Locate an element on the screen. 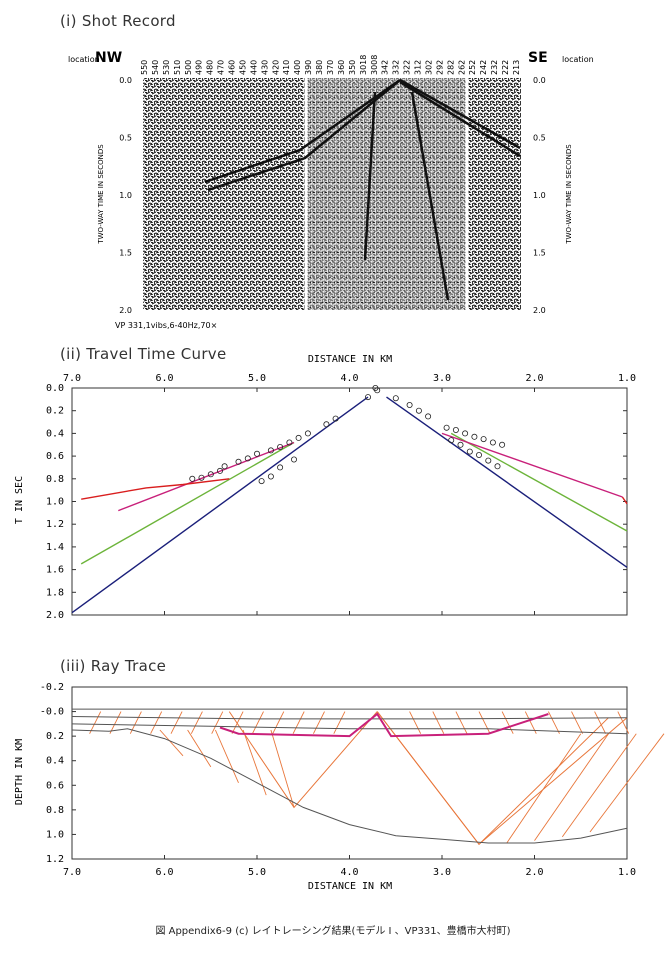 The image size is (666, 957). time-tick-label: 1.5 is located at coordinates (539, 253).